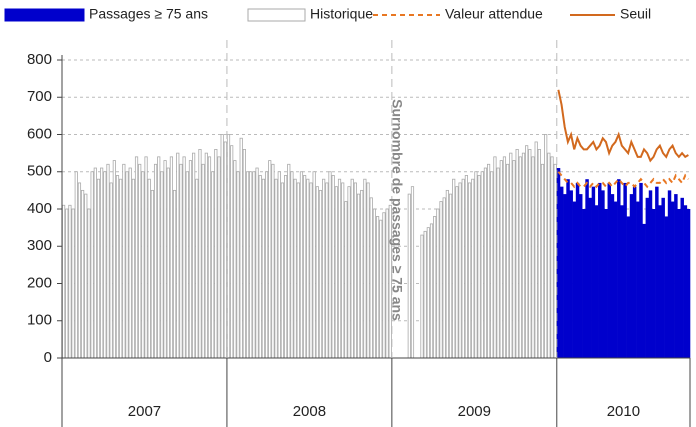  I want to click on y-tick-label: 500, so click(39, 171).